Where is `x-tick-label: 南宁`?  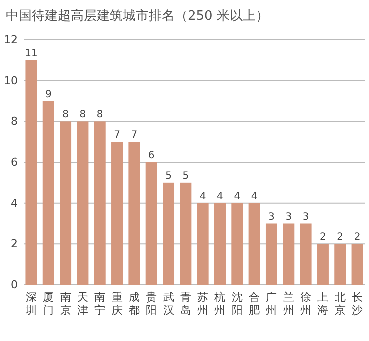
x-tick-label: 南宁 is located at coordinates (100, 304).